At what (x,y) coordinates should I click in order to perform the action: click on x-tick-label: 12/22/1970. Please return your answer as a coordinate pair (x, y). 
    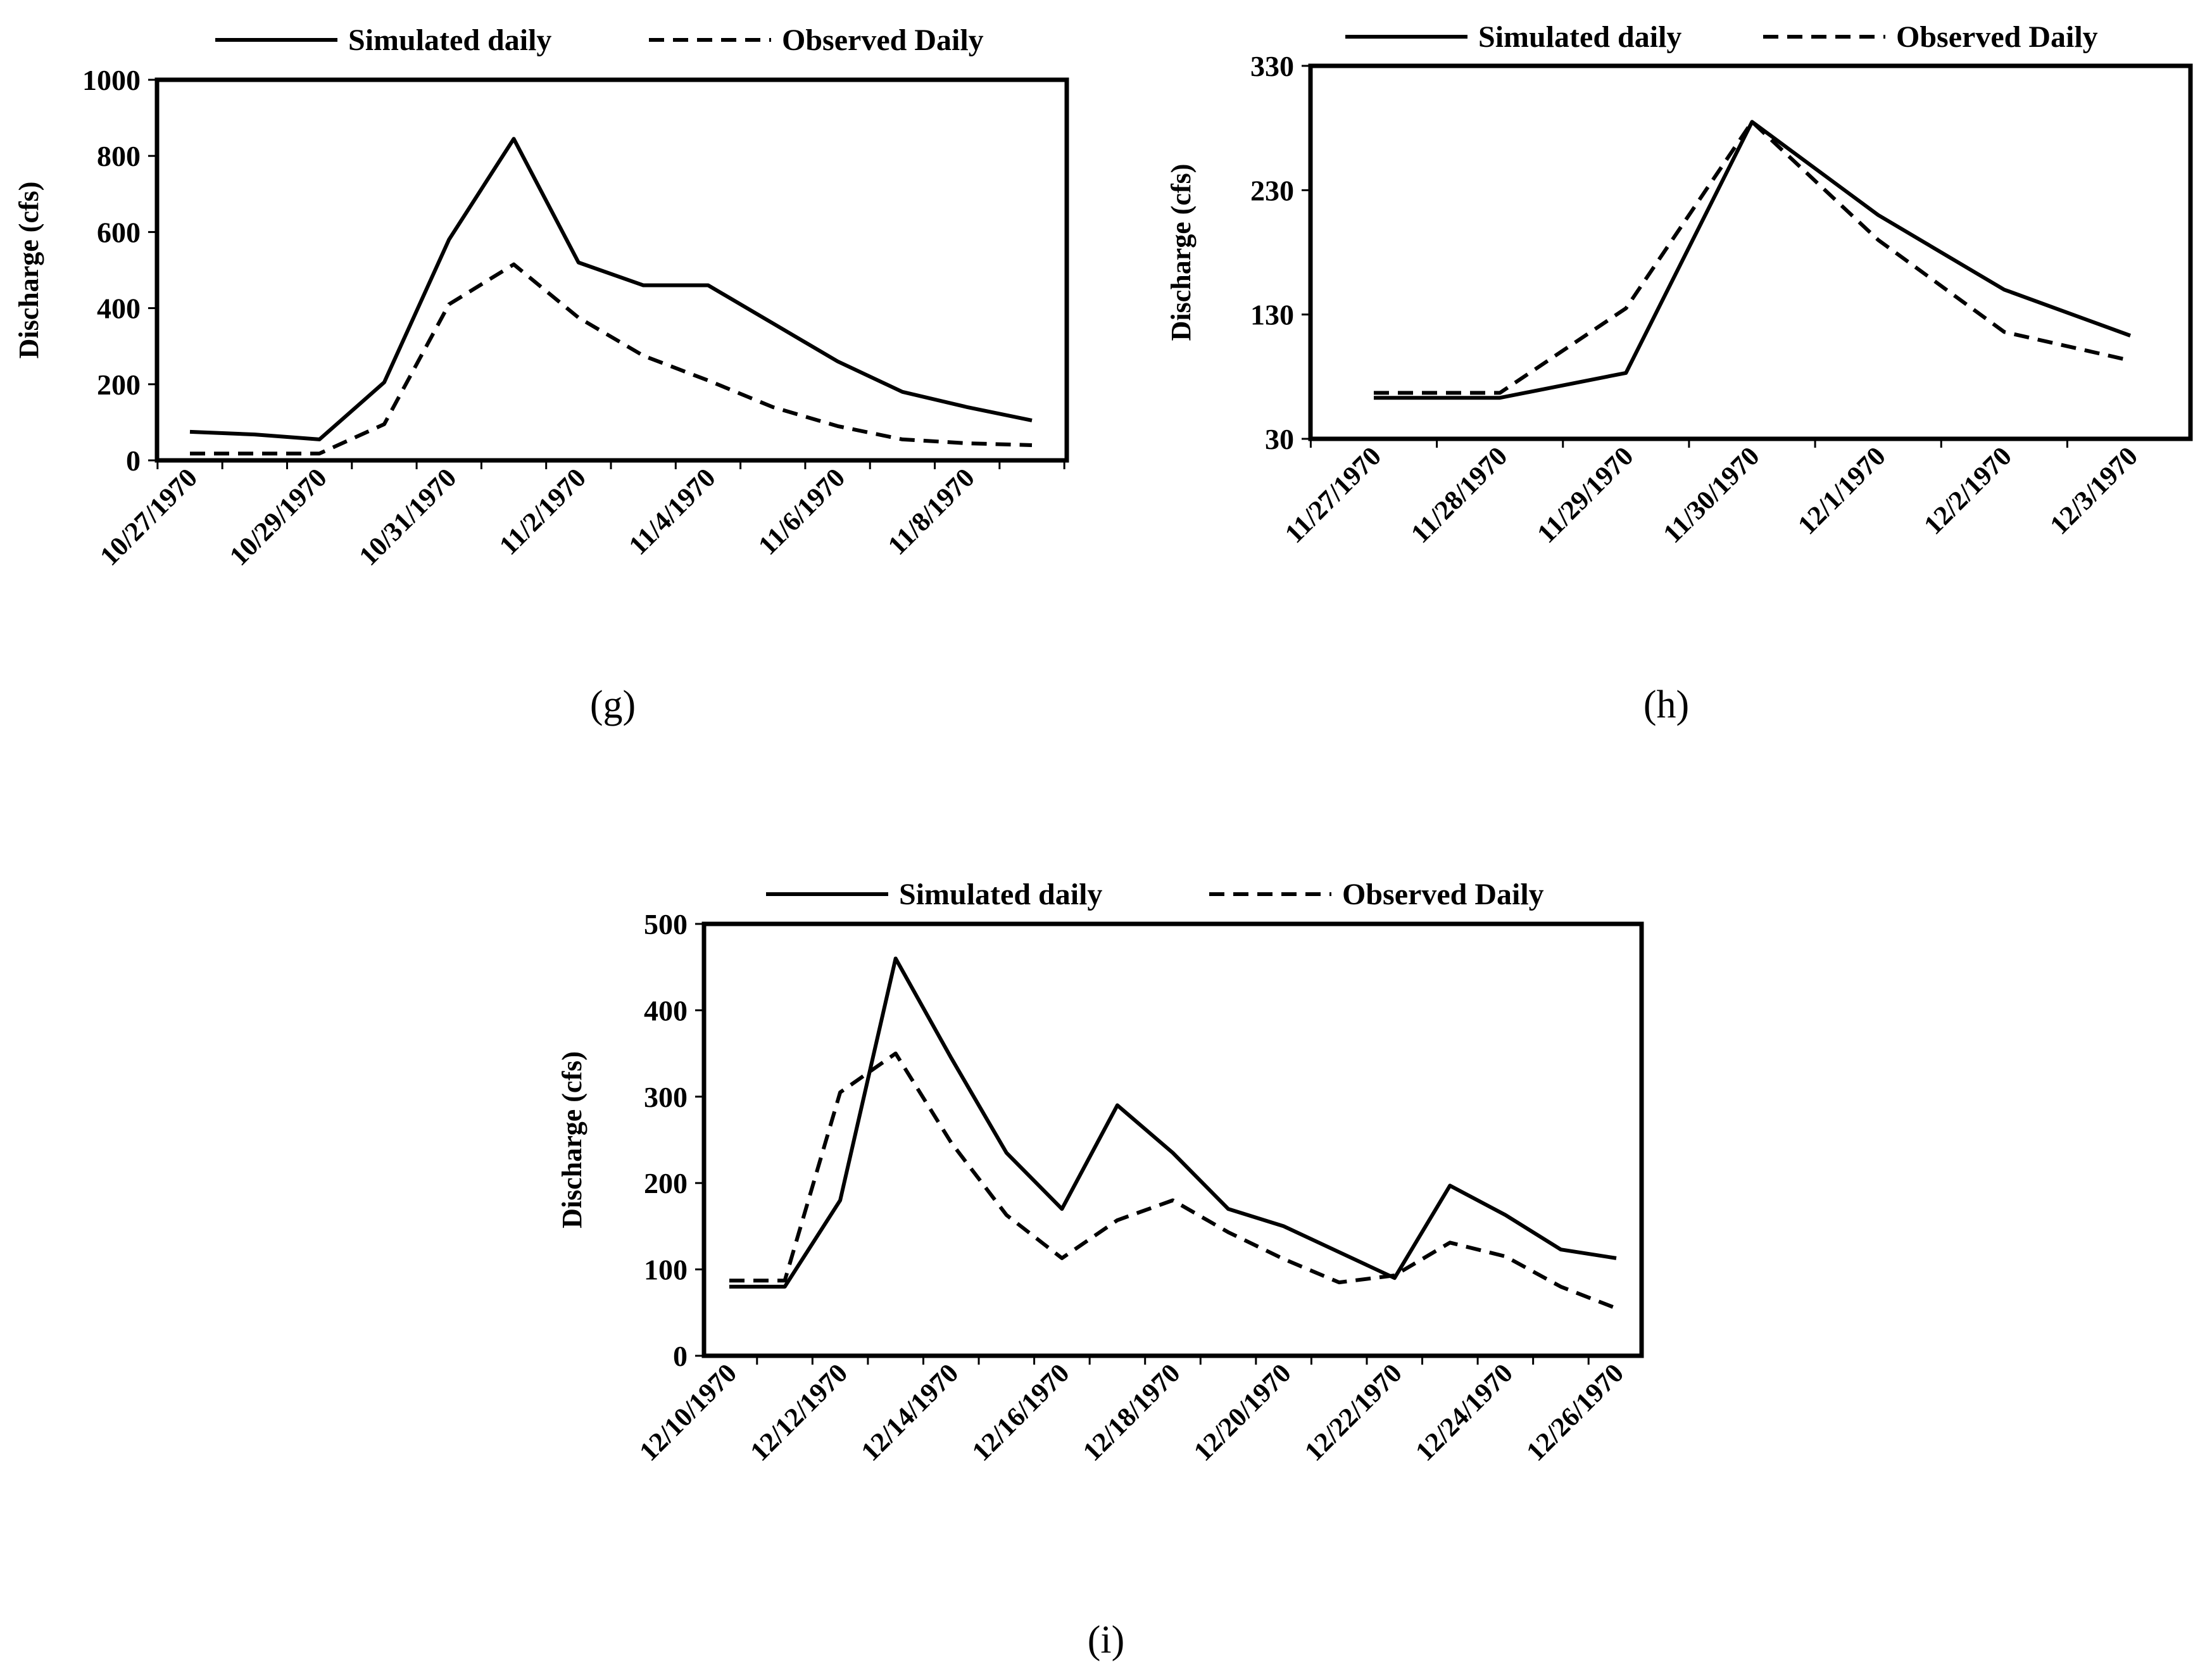
    Looking at the image, I should click on (1353, 1412).